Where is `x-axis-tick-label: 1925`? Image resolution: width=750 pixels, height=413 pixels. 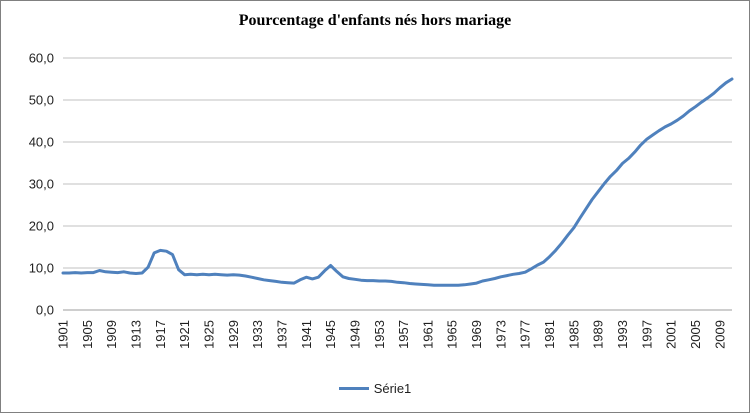
x-axis-tick-label: 1925 is located at coordinates (208, 334).